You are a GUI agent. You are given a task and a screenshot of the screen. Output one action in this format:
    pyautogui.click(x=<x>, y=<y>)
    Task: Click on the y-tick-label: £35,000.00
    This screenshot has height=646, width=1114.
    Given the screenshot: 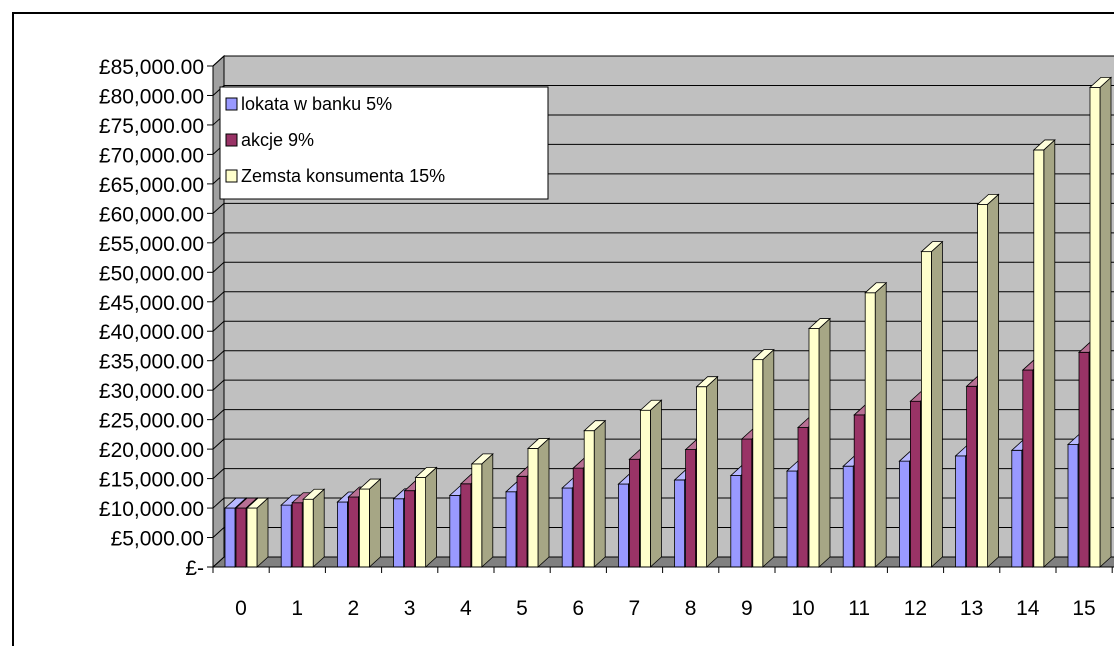 What is the action you would take?
    pyautogui.click(x=151, y=362)
    